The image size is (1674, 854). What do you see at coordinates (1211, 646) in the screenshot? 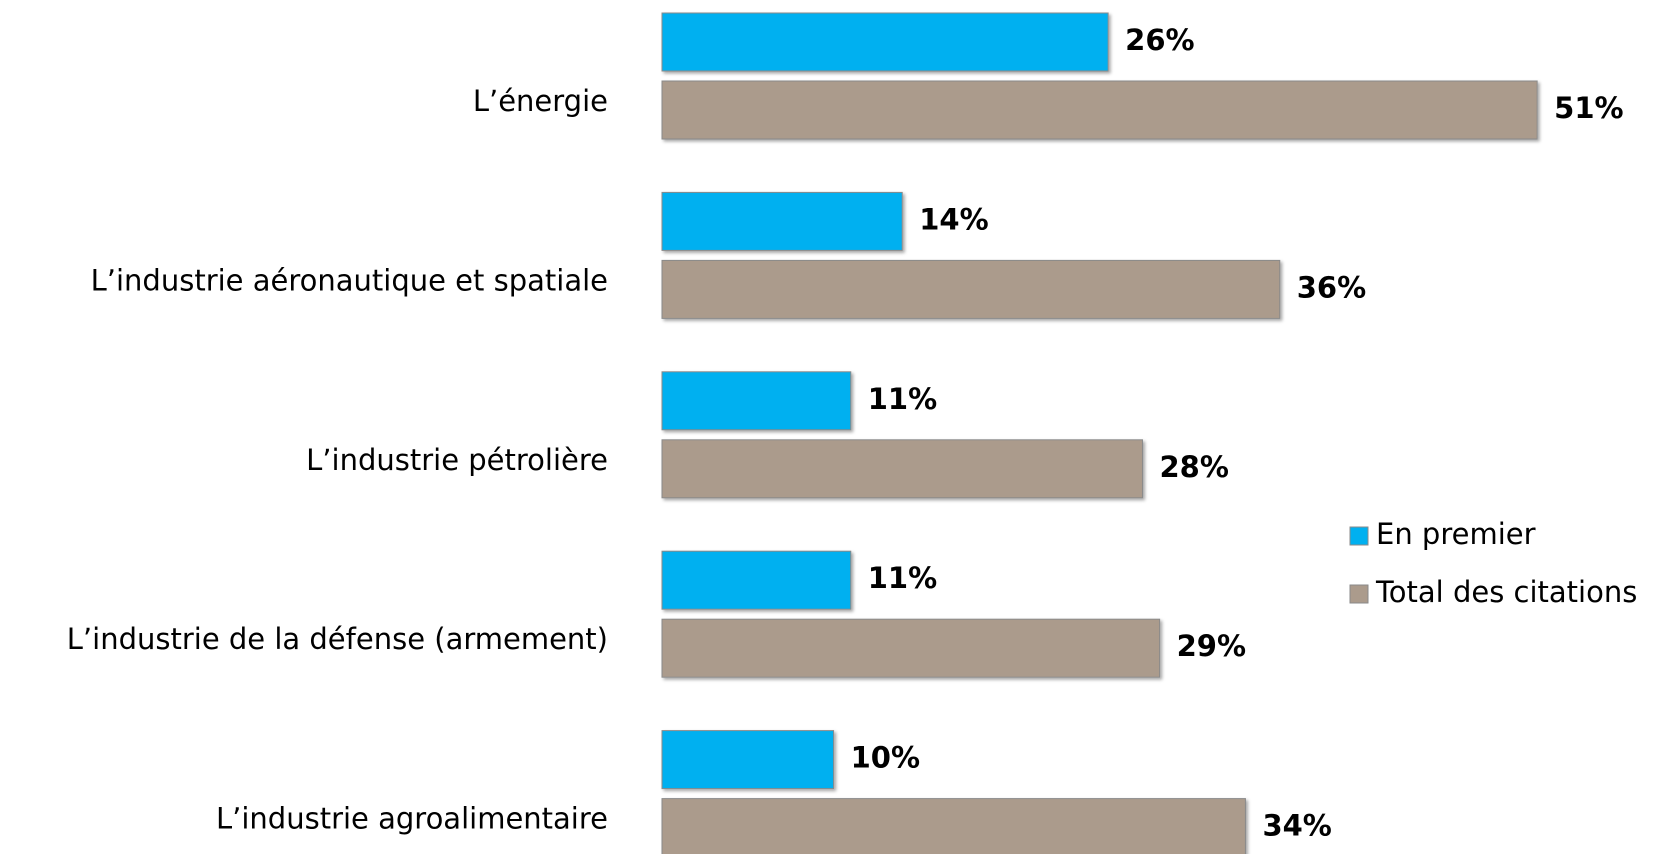
I see `value-label: 29%` at bounding box center [1211, 646].